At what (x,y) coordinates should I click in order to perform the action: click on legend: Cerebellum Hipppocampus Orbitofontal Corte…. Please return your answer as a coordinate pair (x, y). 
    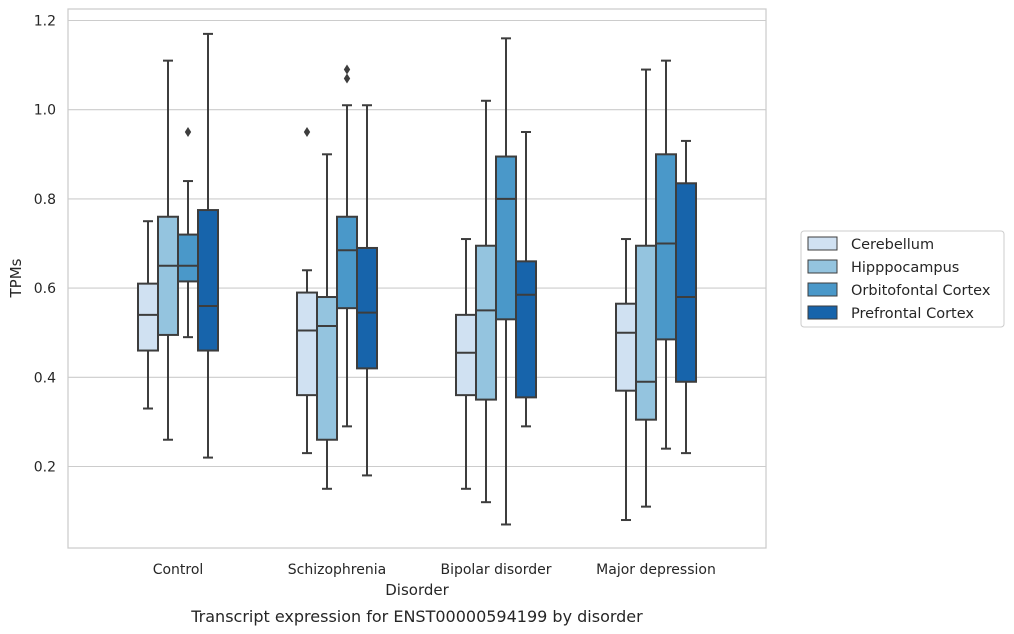
    Looking at the image, I should click on (902, 279).